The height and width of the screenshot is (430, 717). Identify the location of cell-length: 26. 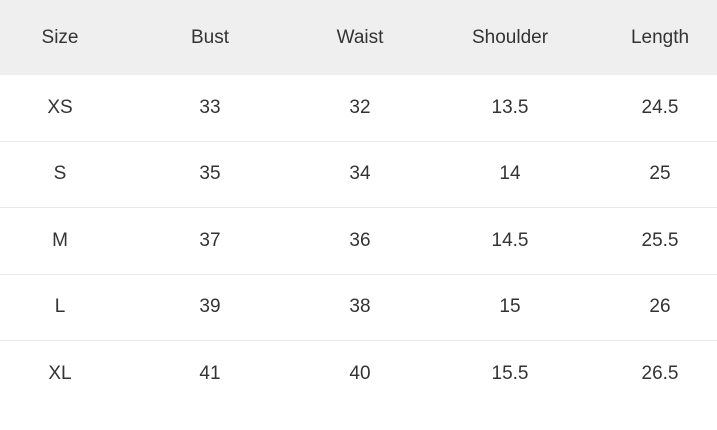
(660, 307).